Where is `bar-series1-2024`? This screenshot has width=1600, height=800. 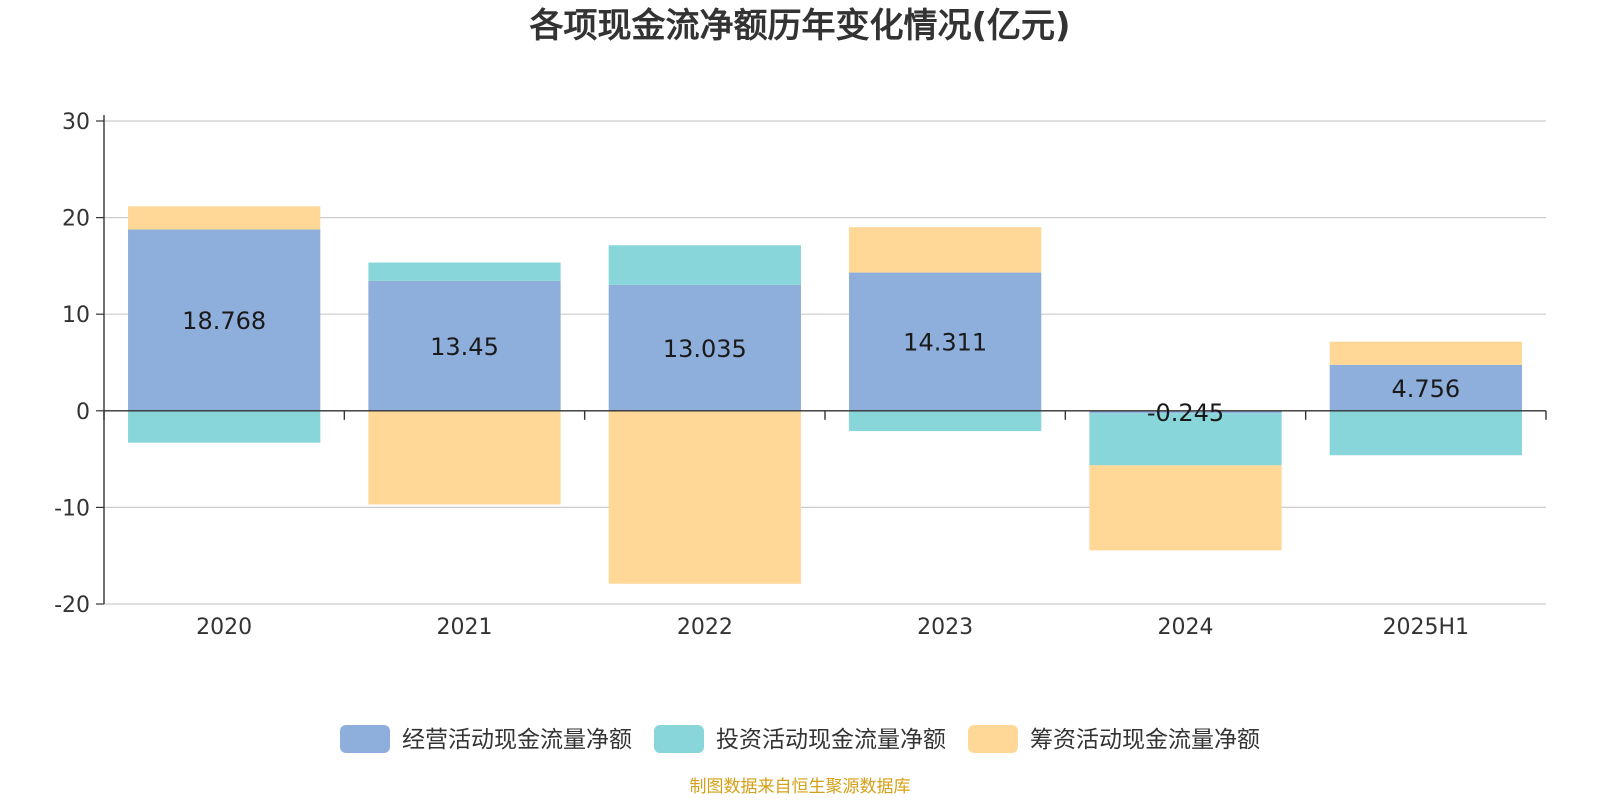
bar-series1-2024 is located at coordinates (1185, 439).